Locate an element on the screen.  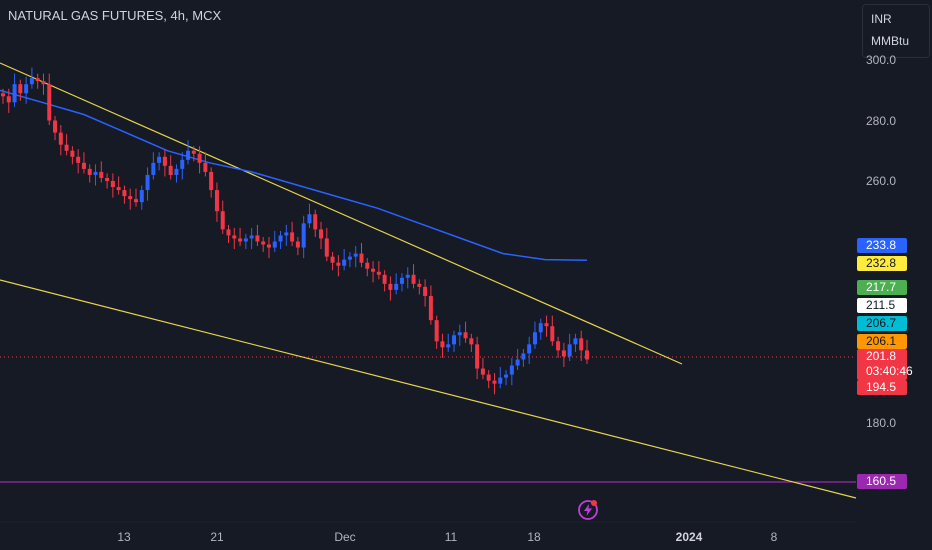
price-tag: 232.8 is located at coordinates (882, 263).